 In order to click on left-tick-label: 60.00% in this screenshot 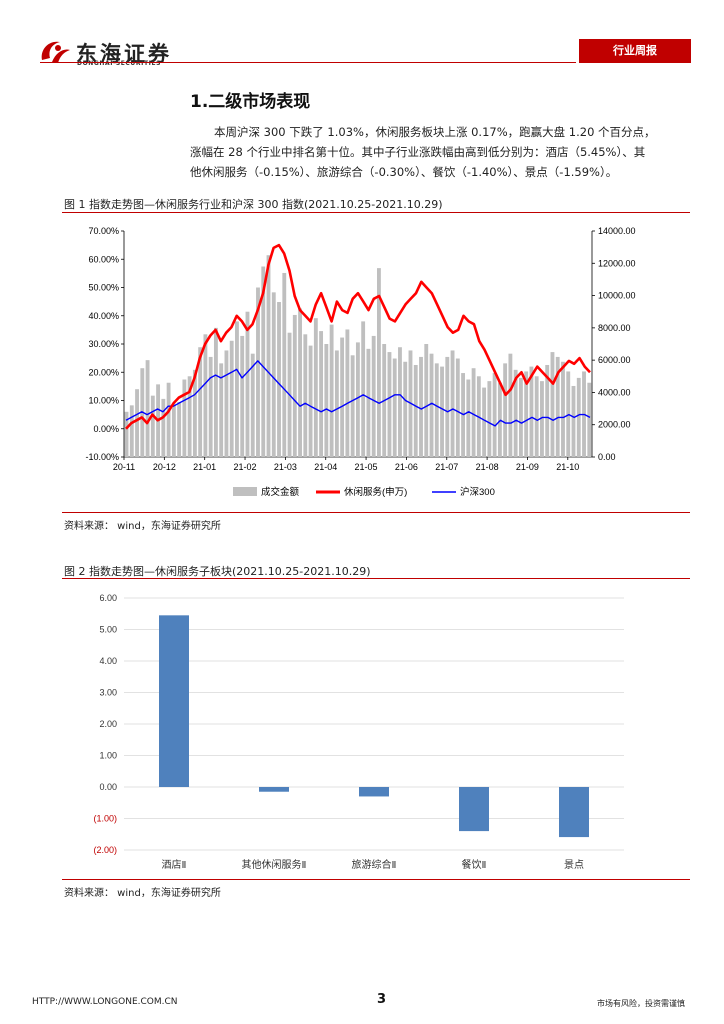, I will do `click(103, 259)`.